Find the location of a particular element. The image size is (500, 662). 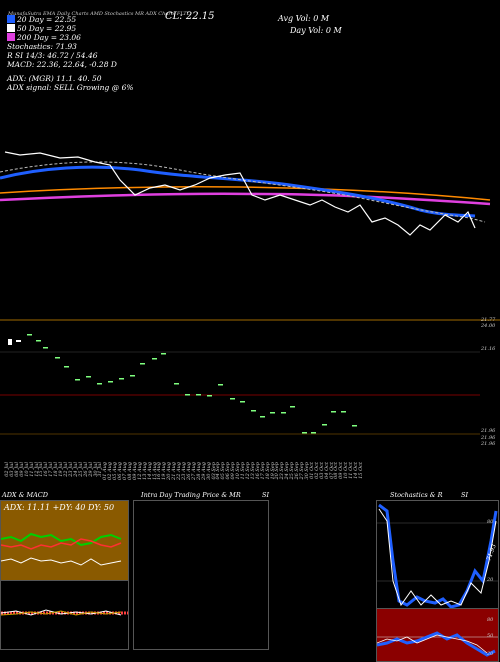

legend-ema200: 200 Day = 23.06 is located at coordinates (70, 37).